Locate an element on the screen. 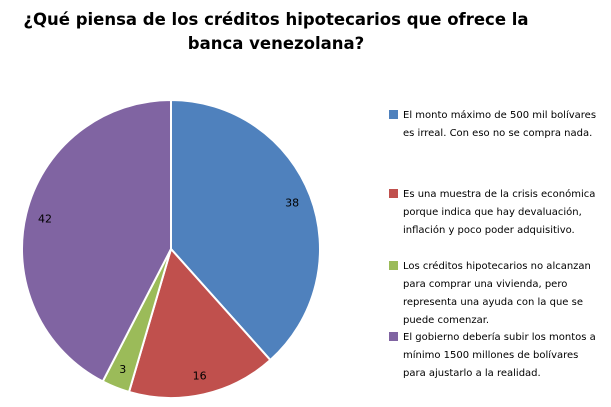 Image resolution: width=611 pixels, height=407 pixels. pie-slice-value-label: 3 is located at coordinates (122, 369).